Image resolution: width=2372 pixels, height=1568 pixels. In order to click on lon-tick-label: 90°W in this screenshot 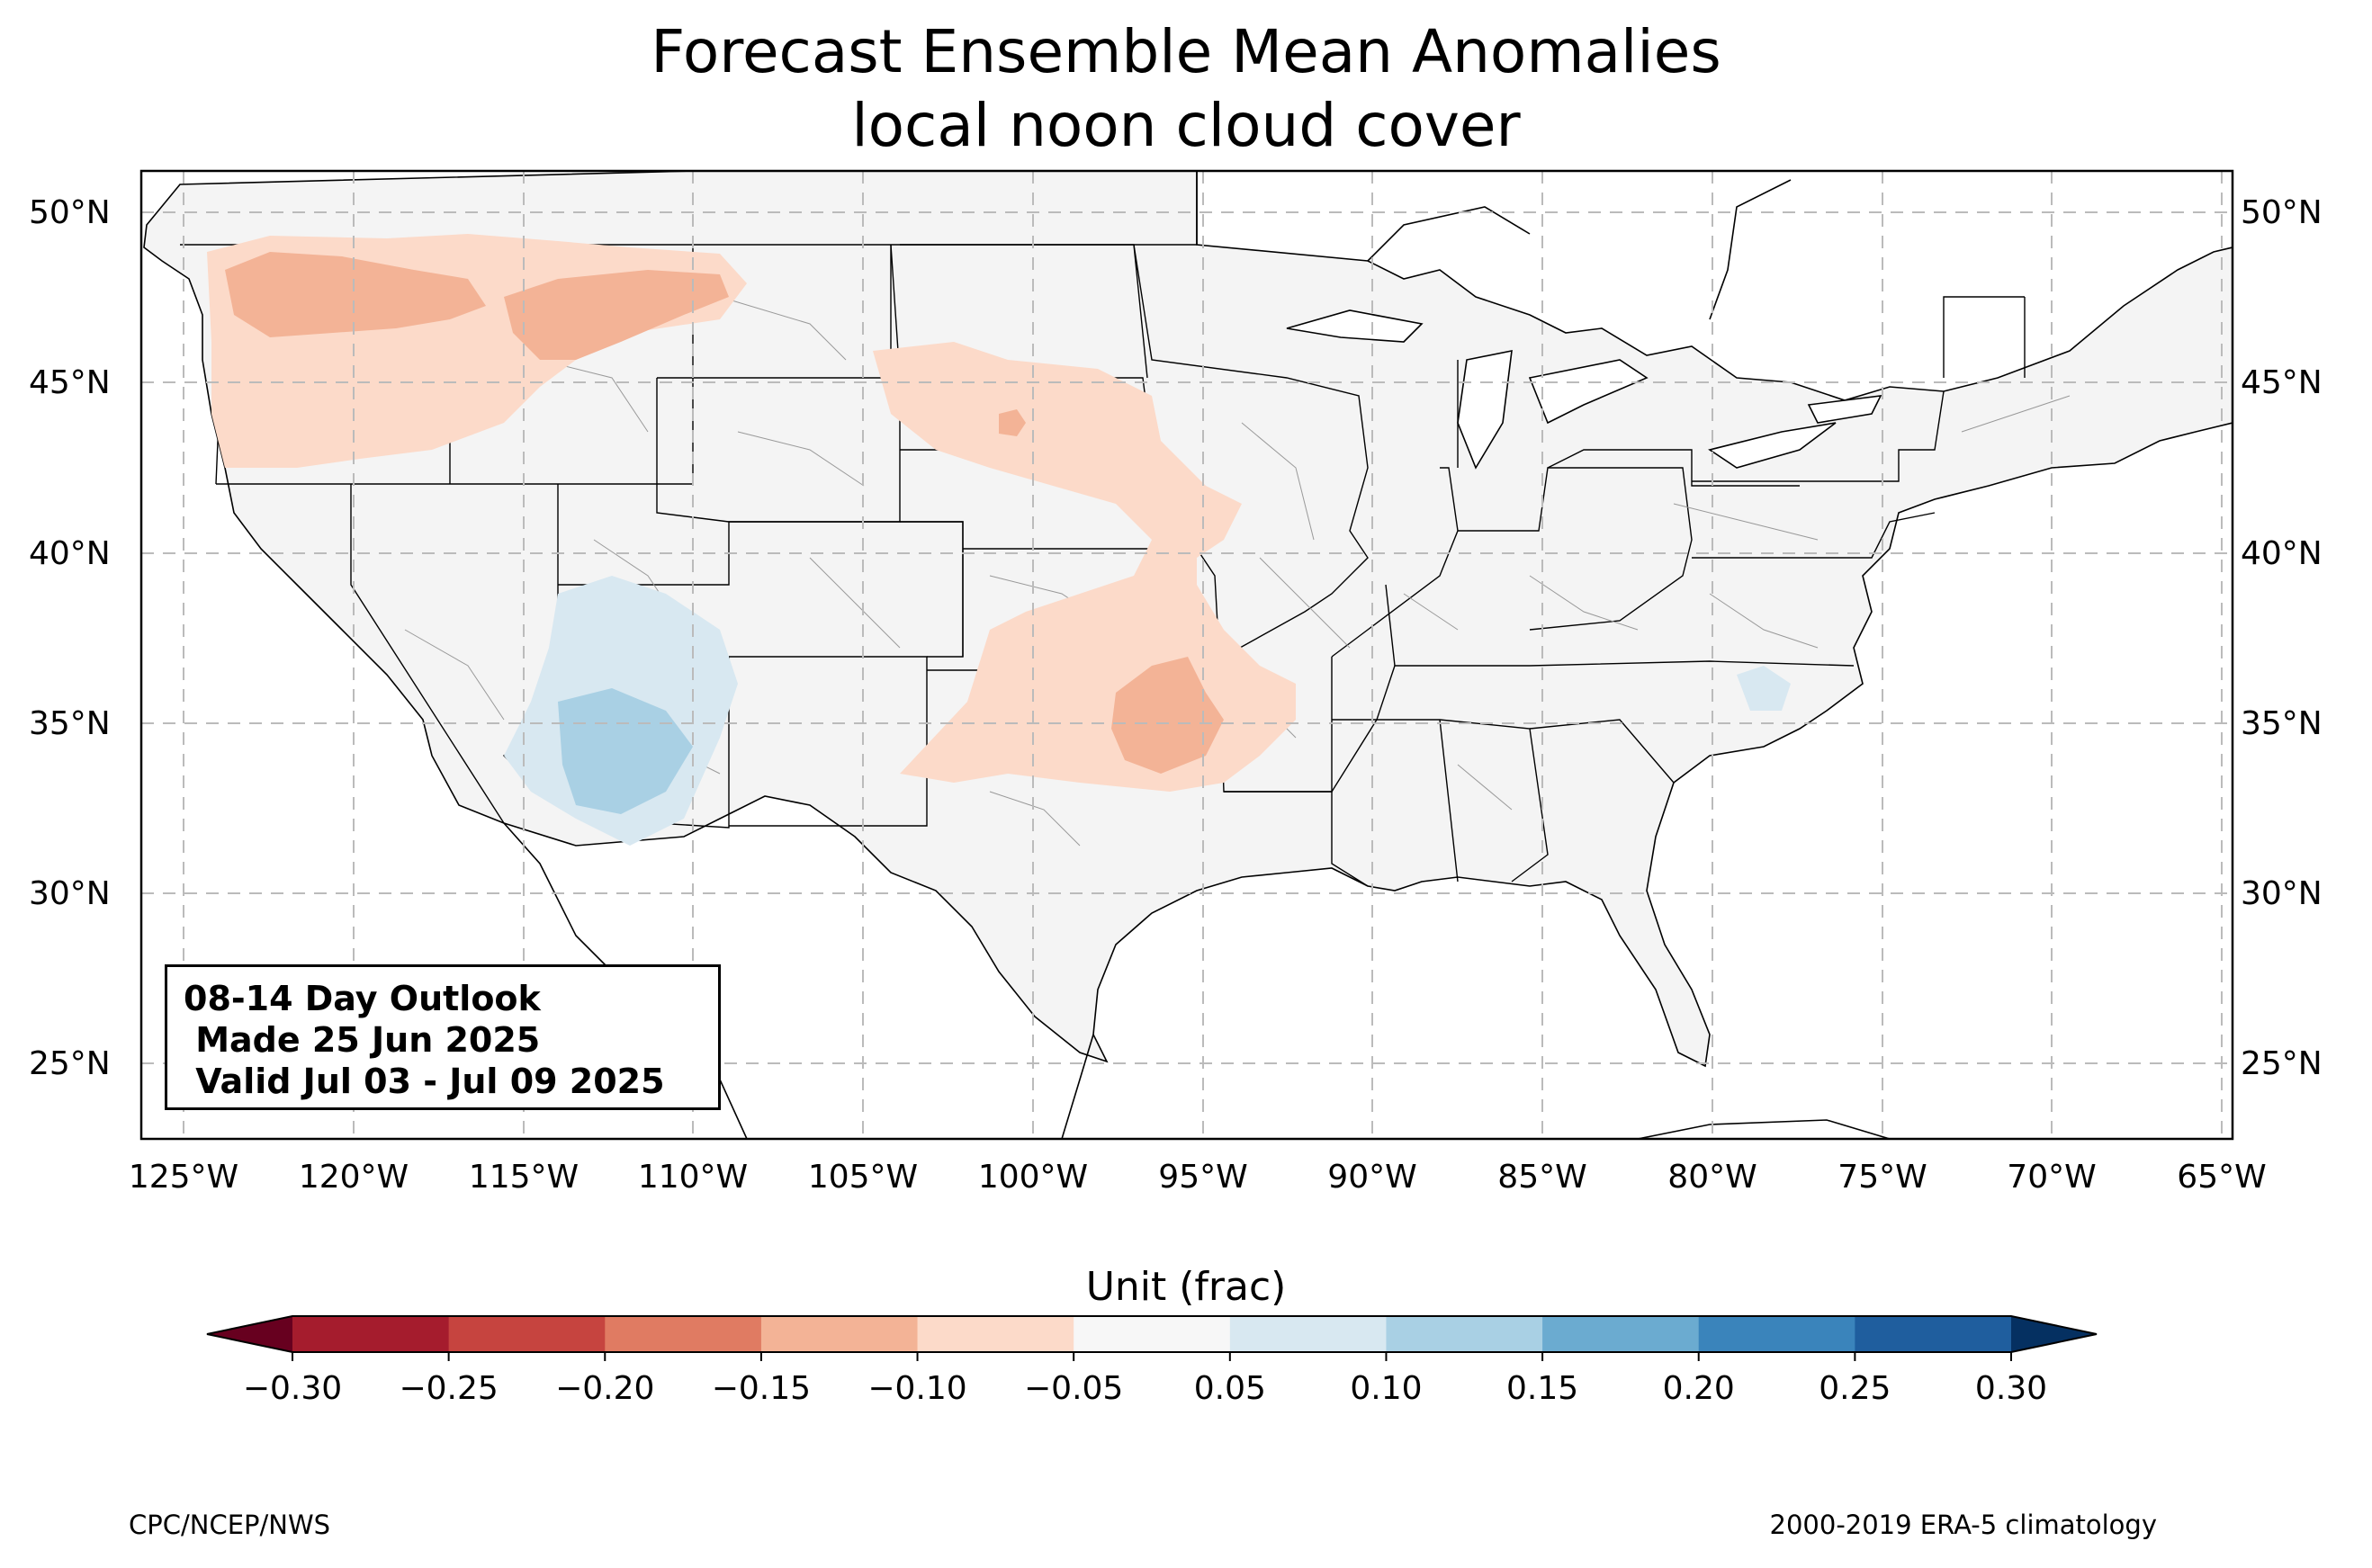, I will do `click(1371, 1177)`.